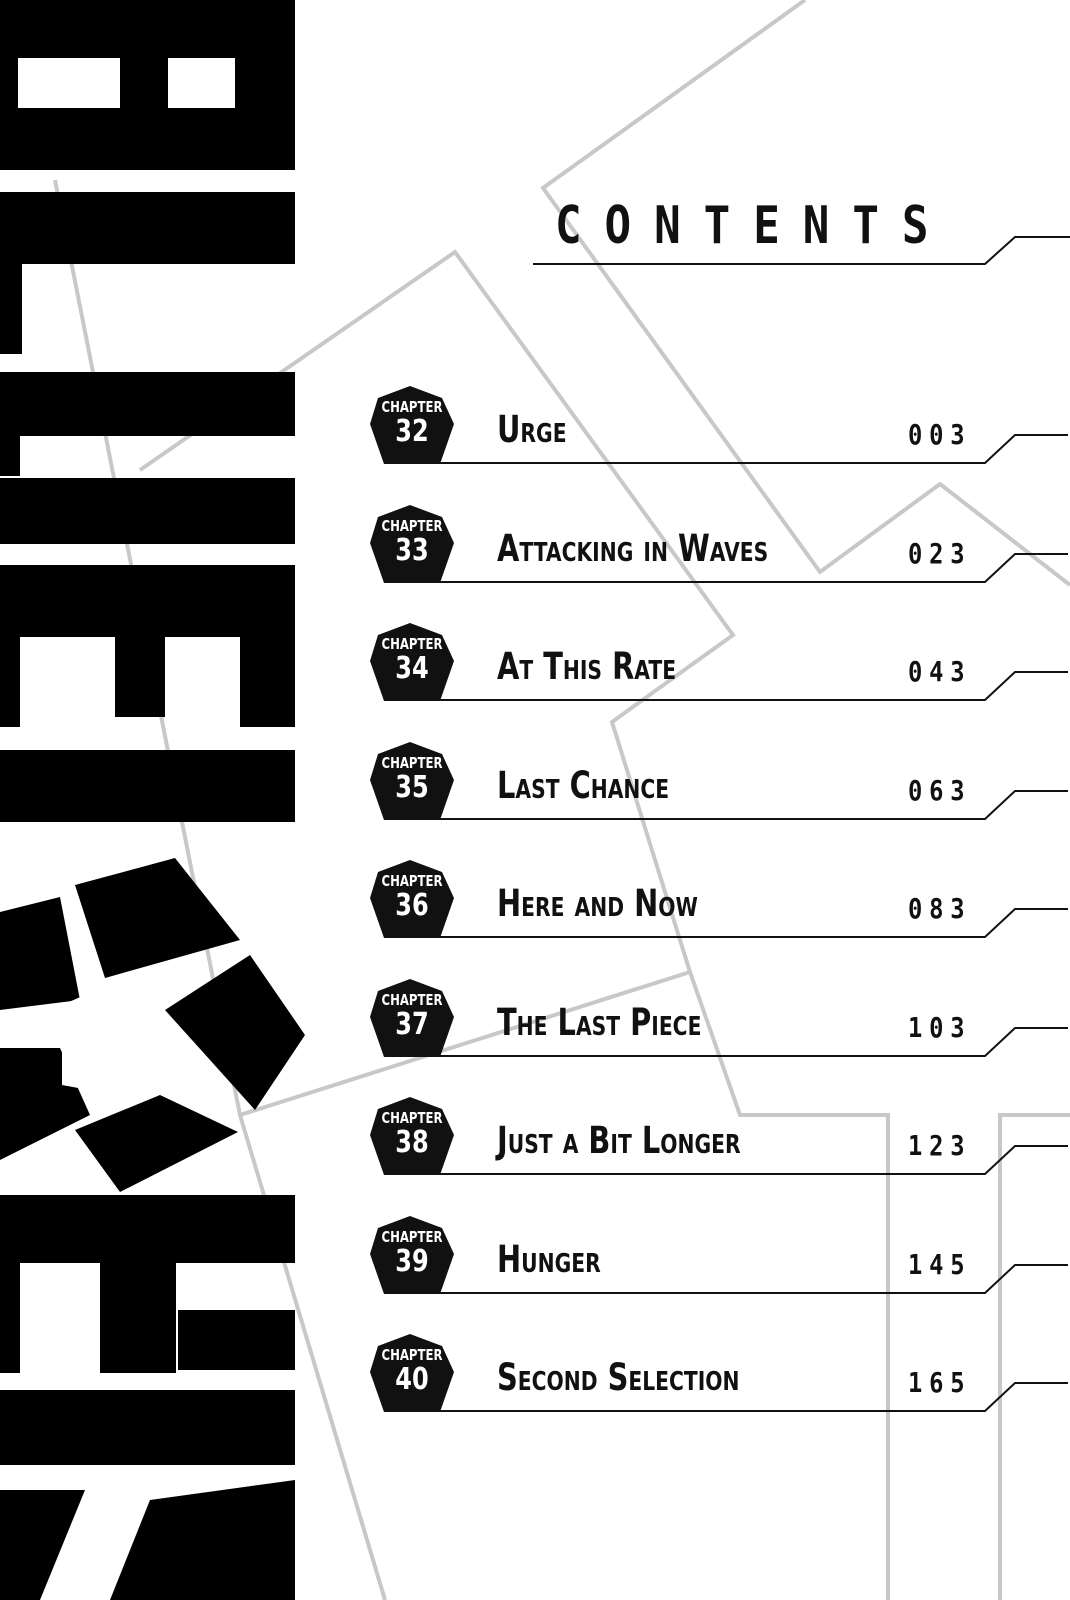 The width and height of the screenshot is (1070, 1600). I want to click on chapter-row: CHAPTER 39 Hunger 145, so click(718, 1259).